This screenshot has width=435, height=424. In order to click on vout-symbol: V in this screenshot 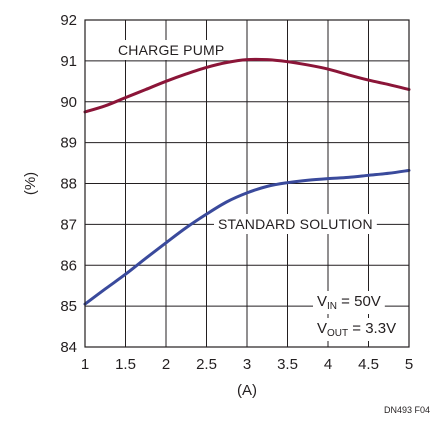, I will do `click(322, 328)`.